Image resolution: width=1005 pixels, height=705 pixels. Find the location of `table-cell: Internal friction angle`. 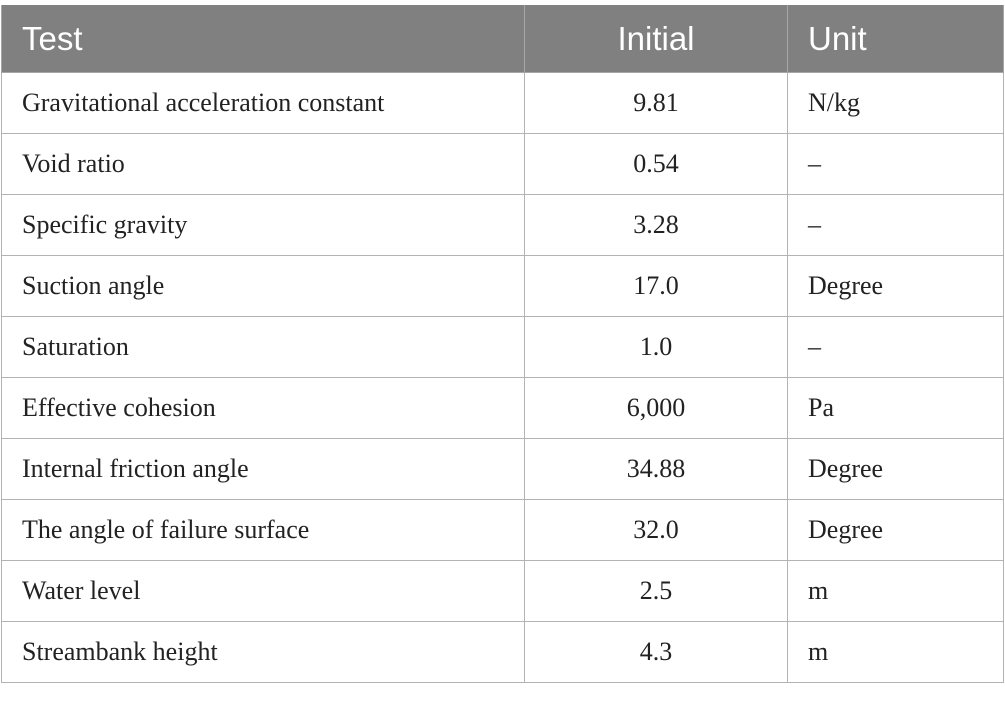

table-cell: Internal friction angle is located at coordinates (263, 469).